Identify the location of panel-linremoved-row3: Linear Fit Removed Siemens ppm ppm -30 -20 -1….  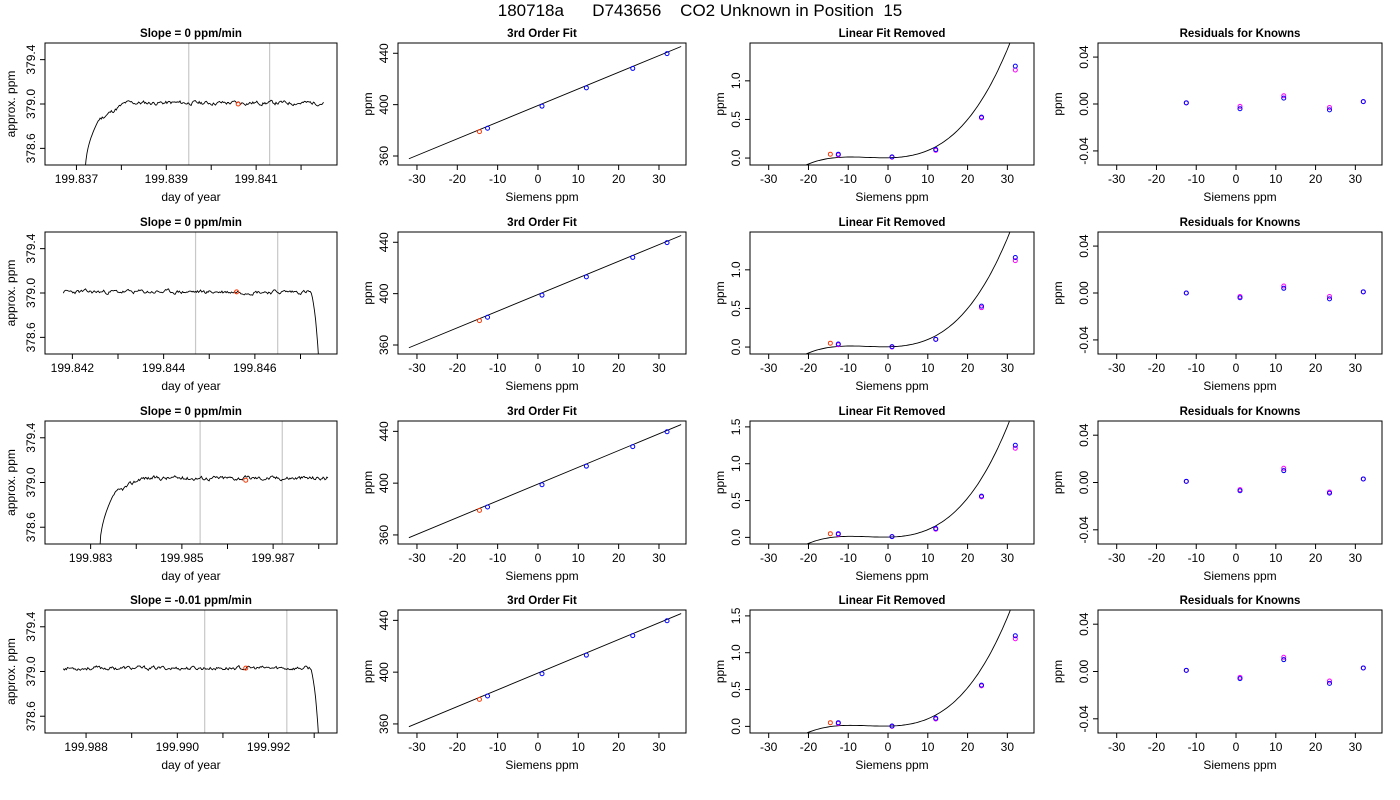
(874, 494).